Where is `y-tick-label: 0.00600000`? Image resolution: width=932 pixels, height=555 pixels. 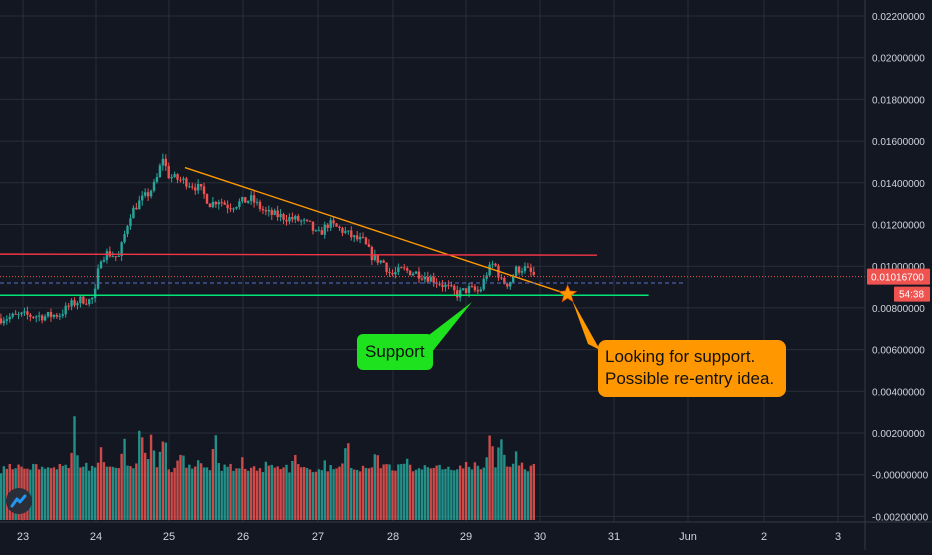
y-tick-label: 0.00600000 is located at coordinates (898, 351).